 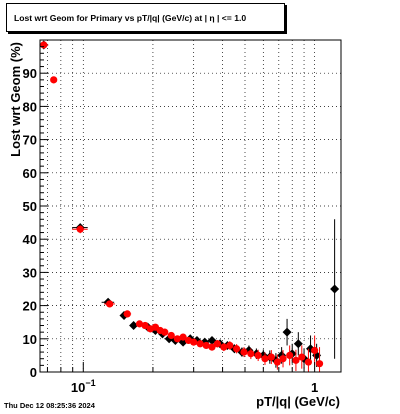 What do you see at coordinates (30, 272) in the screenshot?
I see `y-tick-label: 30` at bounding box center [30, 272].